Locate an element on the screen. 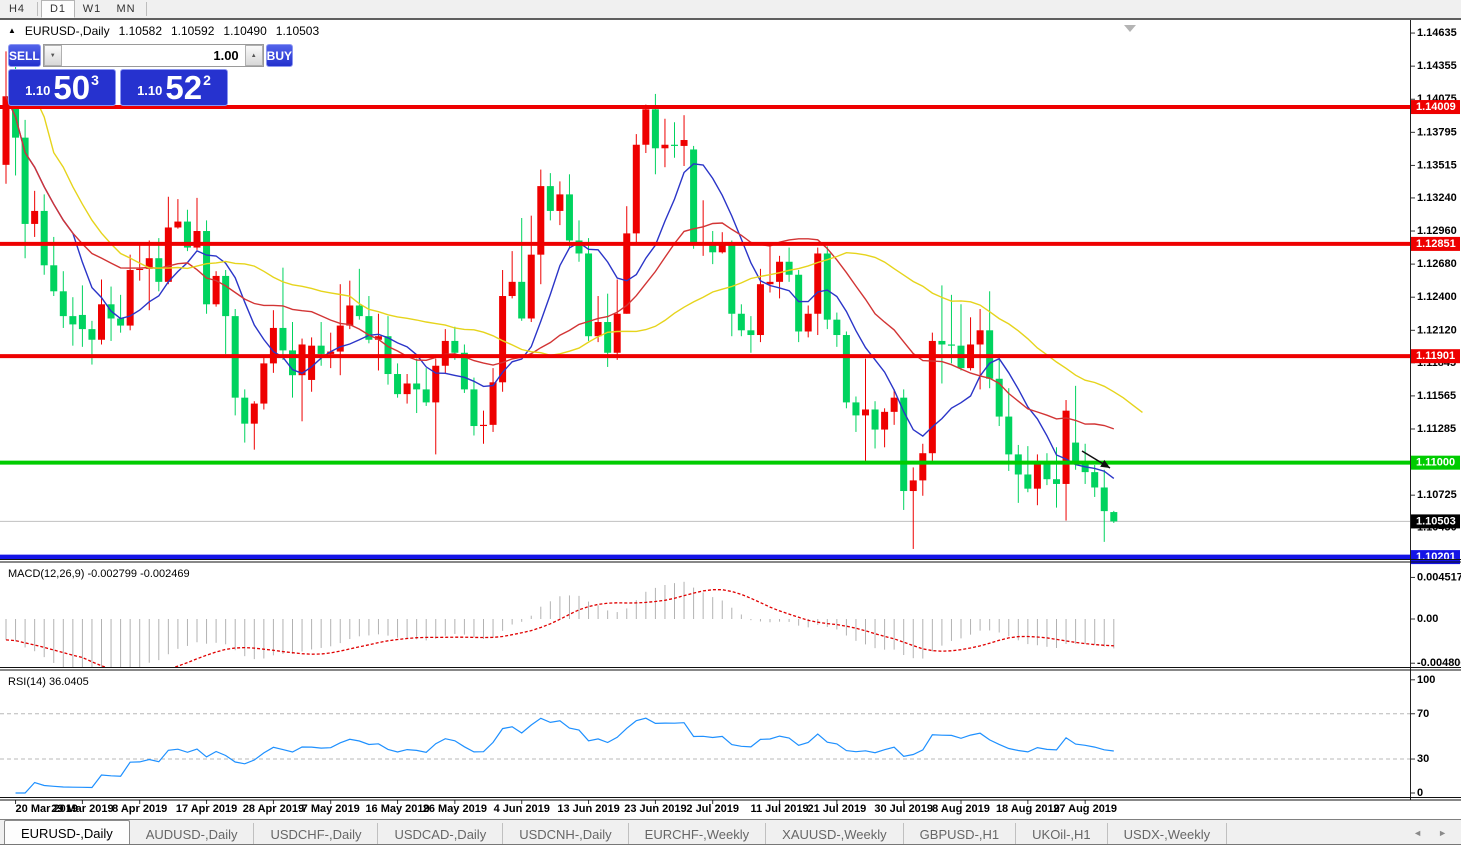  rsi-axis-label: 30 is located at coordinates (1423, 759).